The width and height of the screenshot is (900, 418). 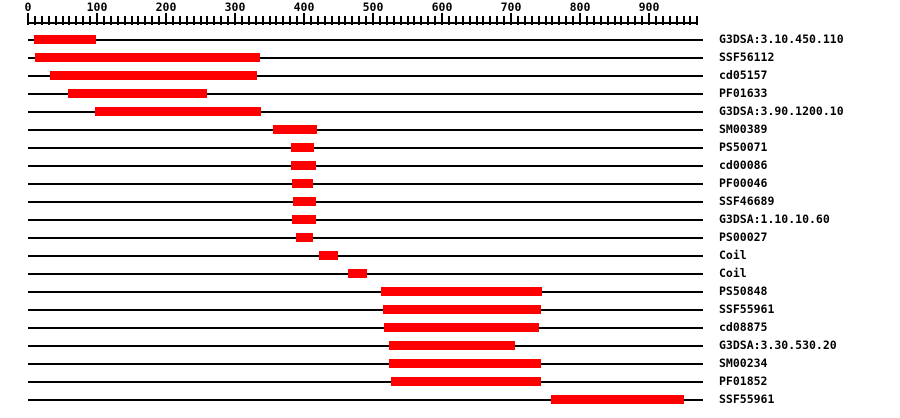 What do you see at coordinates (781, 111) in the screenshot?
I see `feature-label: G3DSA:3.90.1200.10` at bounding box center [781, 111].